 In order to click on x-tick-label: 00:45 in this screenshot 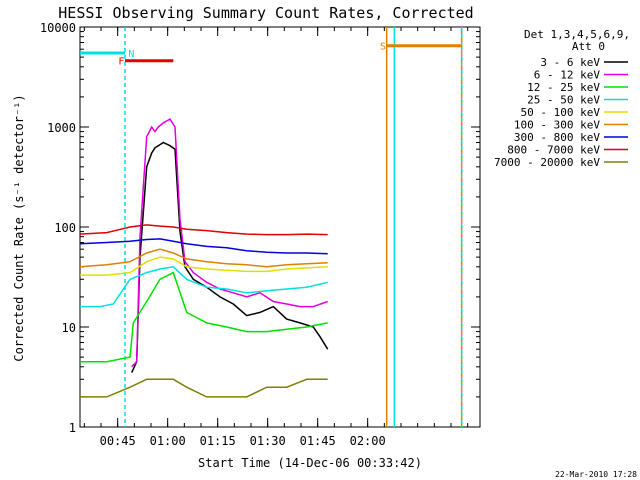, I will do `click(118, 441)`.